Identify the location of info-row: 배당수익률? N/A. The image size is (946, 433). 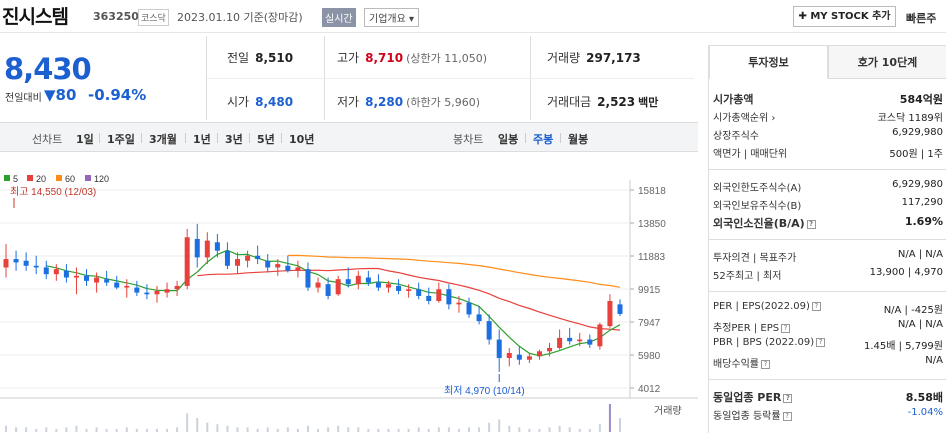
(829, 364).